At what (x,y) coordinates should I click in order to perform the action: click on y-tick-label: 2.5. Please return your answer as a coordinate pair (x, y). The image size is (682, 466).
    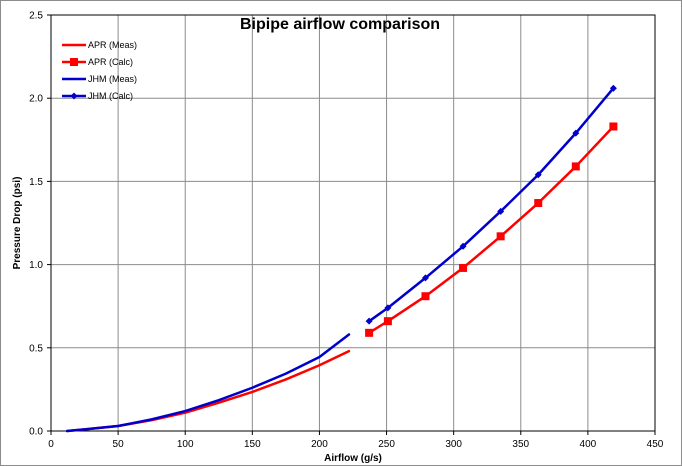
    Looking at the image, I should click on (36, 16).